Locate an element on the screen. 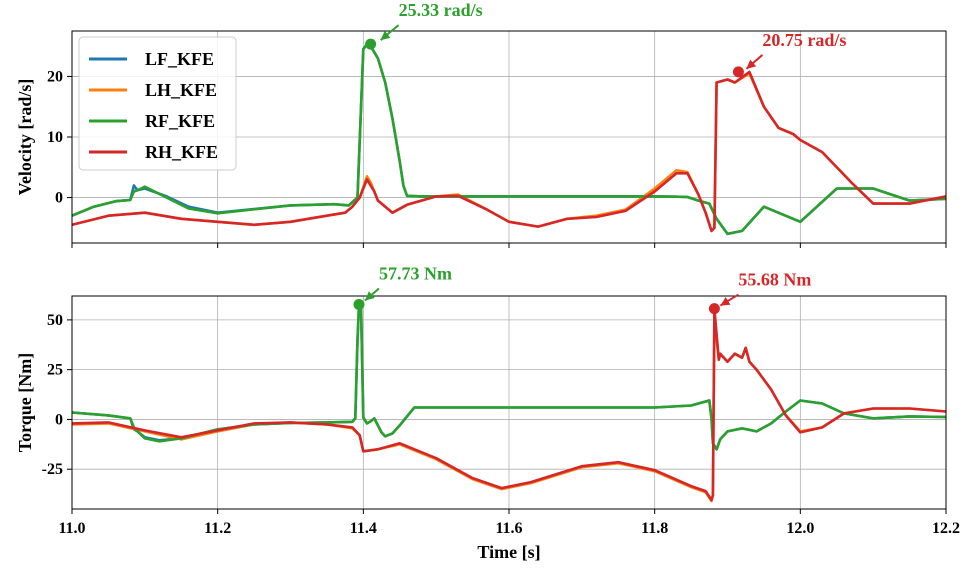 The height and width of the screenshot is (568, 968). x-tick-label: 11.6 is located at coordinates (508, 528).